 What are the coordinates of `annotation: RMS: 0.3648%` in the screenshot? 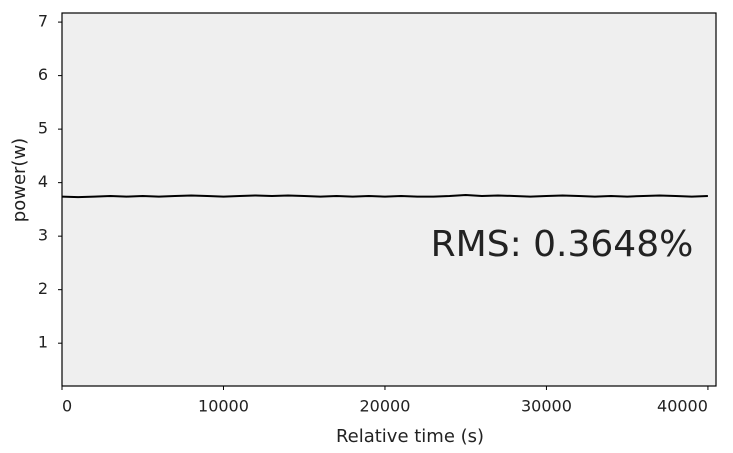 It's located at (562, 244).